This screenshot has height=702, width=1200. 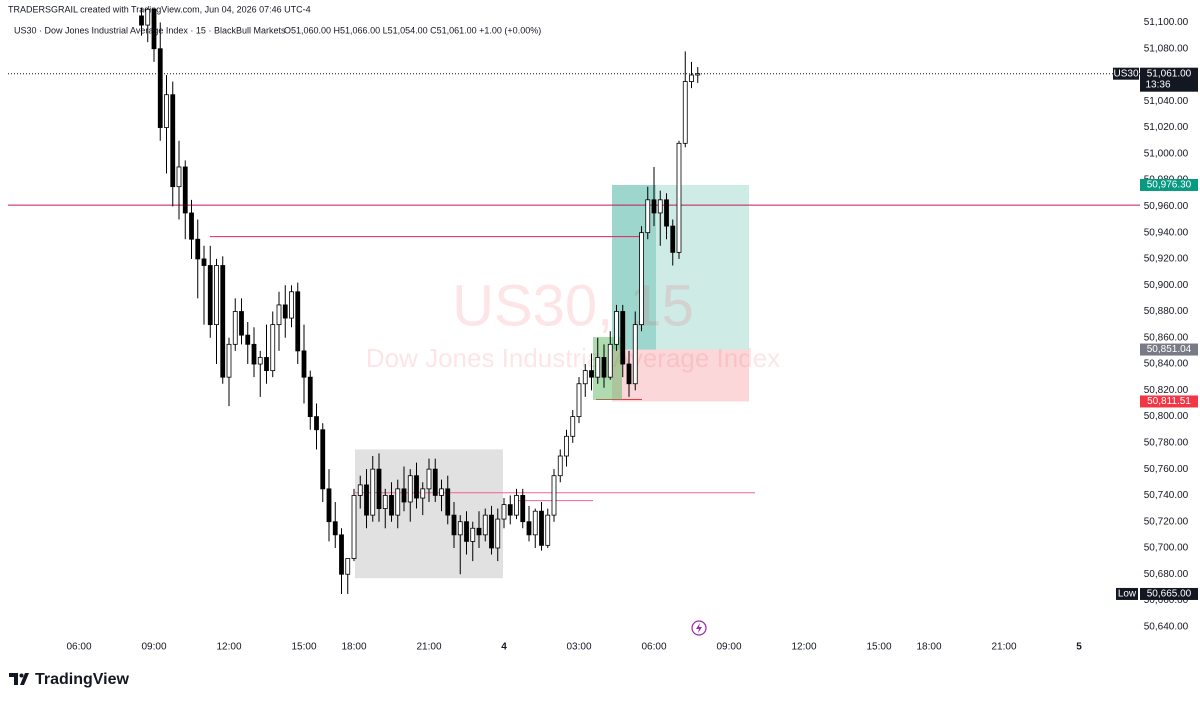 I want to click on y-tick-label: 50,860.00, so click(x=1166, y=337).